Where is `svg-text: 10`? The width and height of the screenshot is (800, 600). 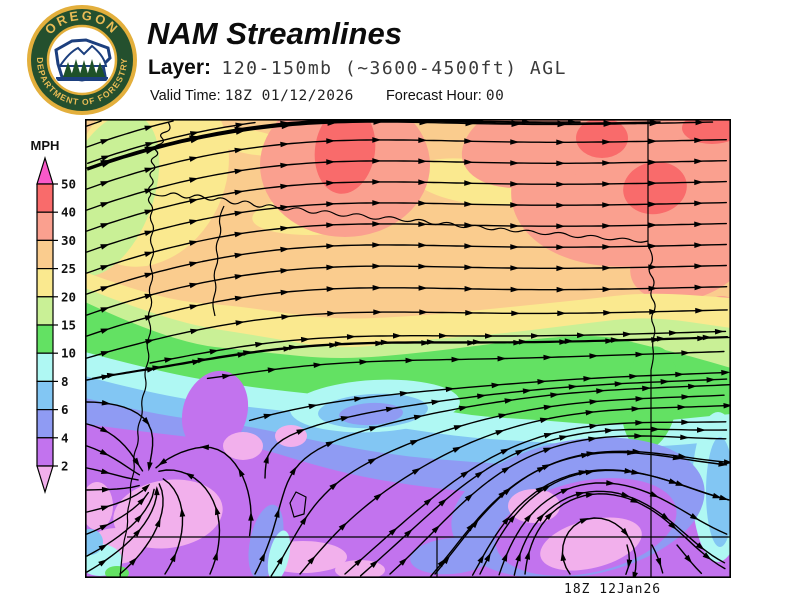 svg-text: 10 is located at coordinates (68, 353).